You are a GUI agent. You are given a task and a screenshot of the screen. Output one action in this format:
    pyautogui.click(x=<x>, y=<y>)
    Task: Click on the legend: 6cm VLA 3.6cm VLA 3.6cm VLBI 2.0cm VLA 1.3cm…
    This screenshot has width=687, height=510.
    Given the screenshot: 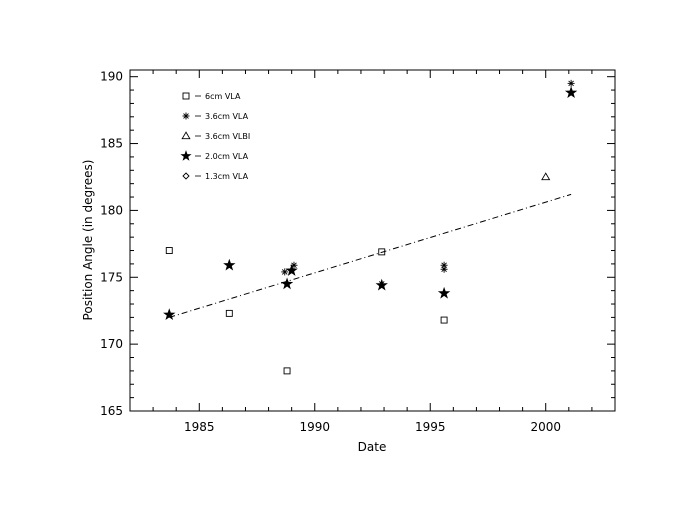 What is the action you would take?
    pyautogui.click(x=215, y=136)
    